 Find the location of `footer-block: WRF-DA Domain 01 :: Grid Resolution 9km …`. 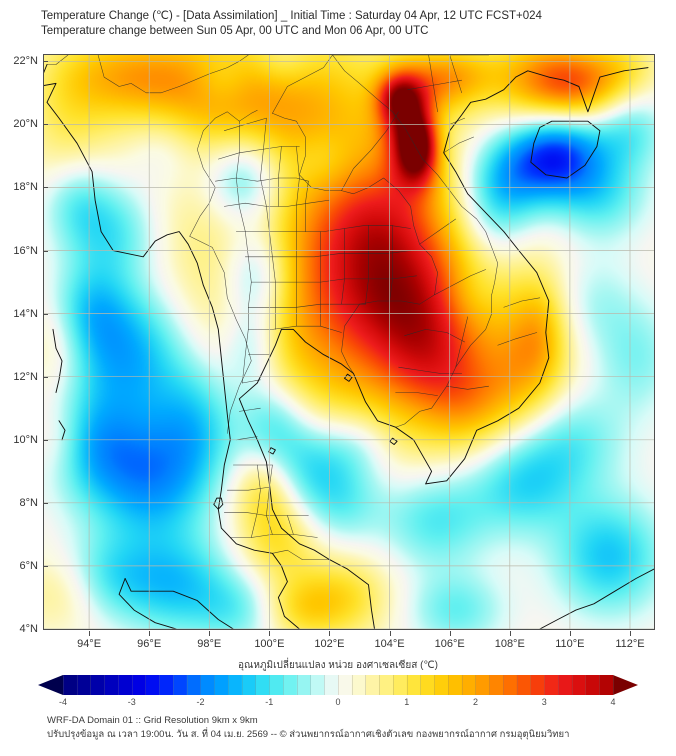

footer-block: WRF-DA Domain 01 :: Grid Resolution 9km … is located at coordinates (357, 728).